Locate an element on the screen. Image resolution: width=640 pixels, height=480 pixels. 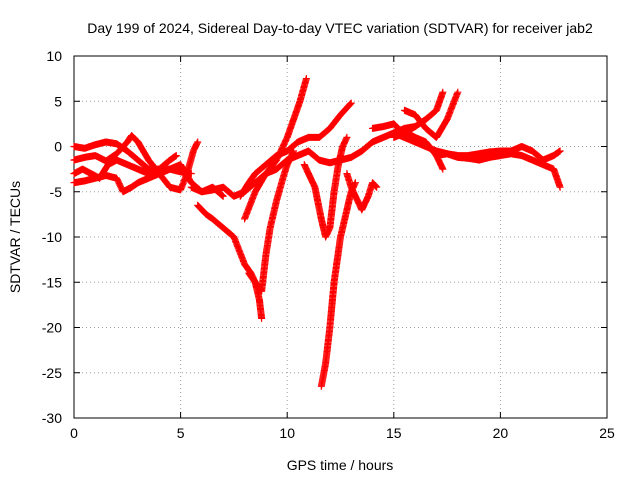
y-tick-label: 10 is located at coordinates (54, 56).